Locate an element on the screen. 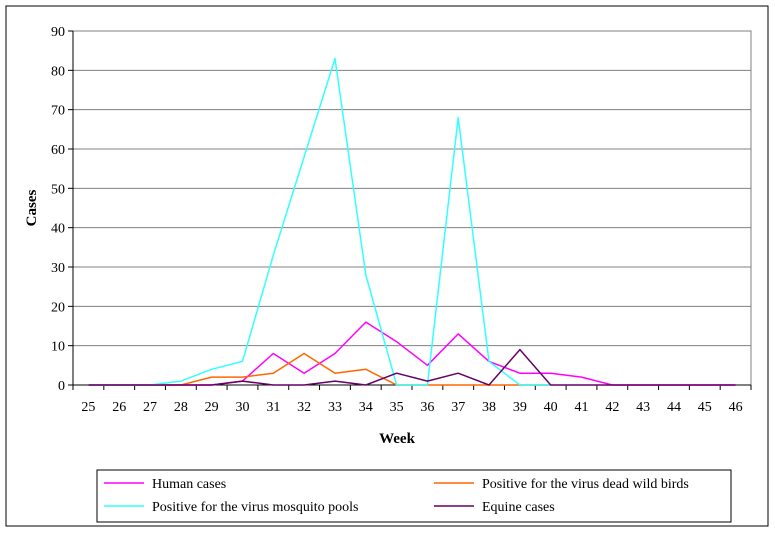 The width and height of the screenshot is (775, 534). x-tick-label: 31 is located at coordinates (273, 407).